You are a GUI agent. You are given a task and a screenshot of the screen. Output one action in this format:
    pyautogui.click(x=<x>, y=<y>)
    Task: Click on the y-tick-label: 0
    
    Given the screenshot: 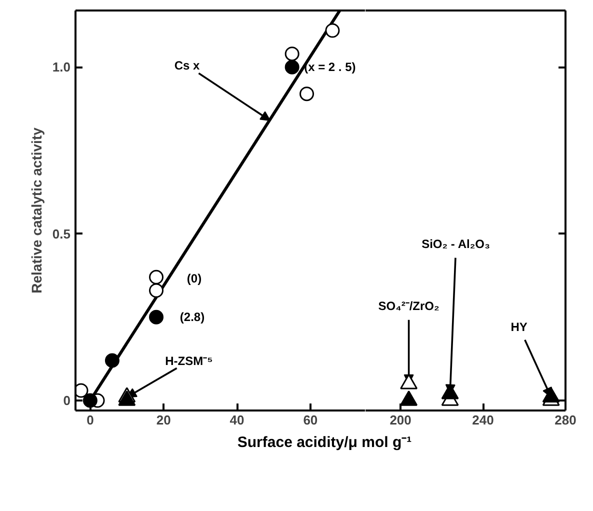 What is the action you would take?
    pyautogui.click(x=67, y=400)
    